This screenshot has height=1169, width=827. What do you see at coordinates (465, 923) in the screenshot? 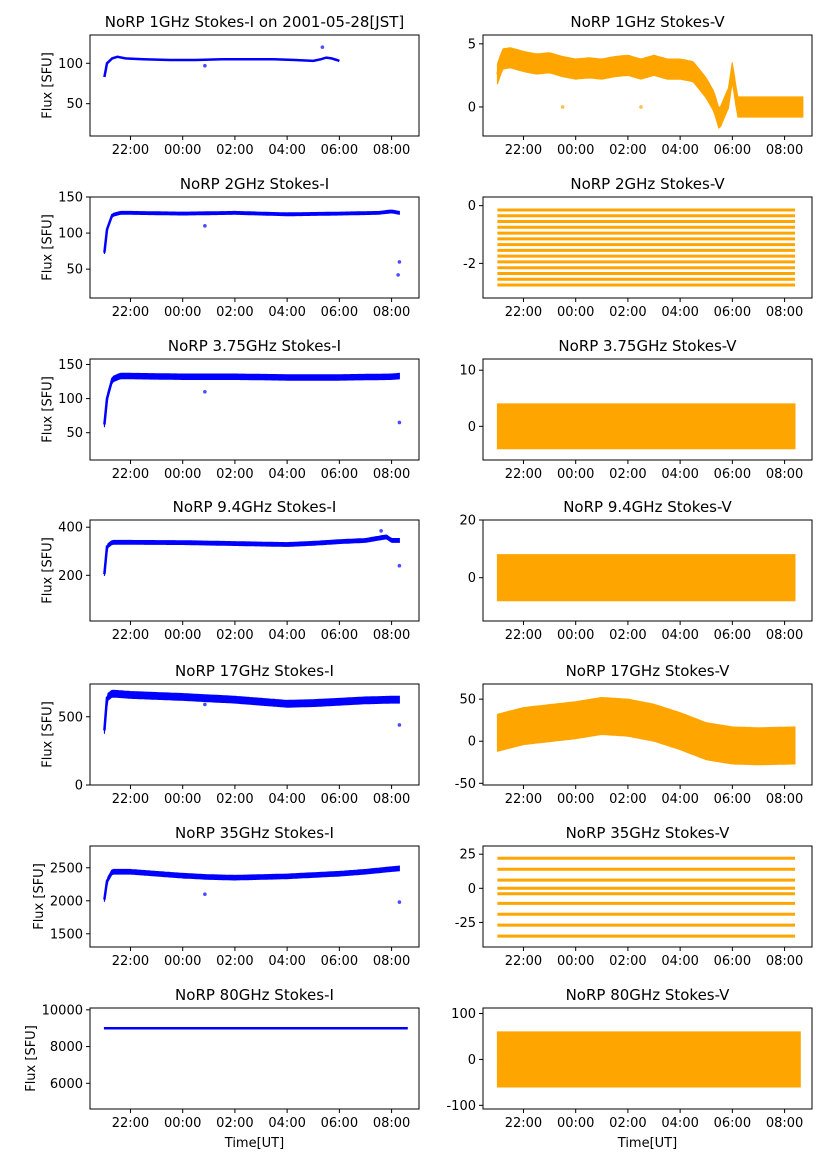
I see `y-tick-label: -25` at bounding box center [465, 923].